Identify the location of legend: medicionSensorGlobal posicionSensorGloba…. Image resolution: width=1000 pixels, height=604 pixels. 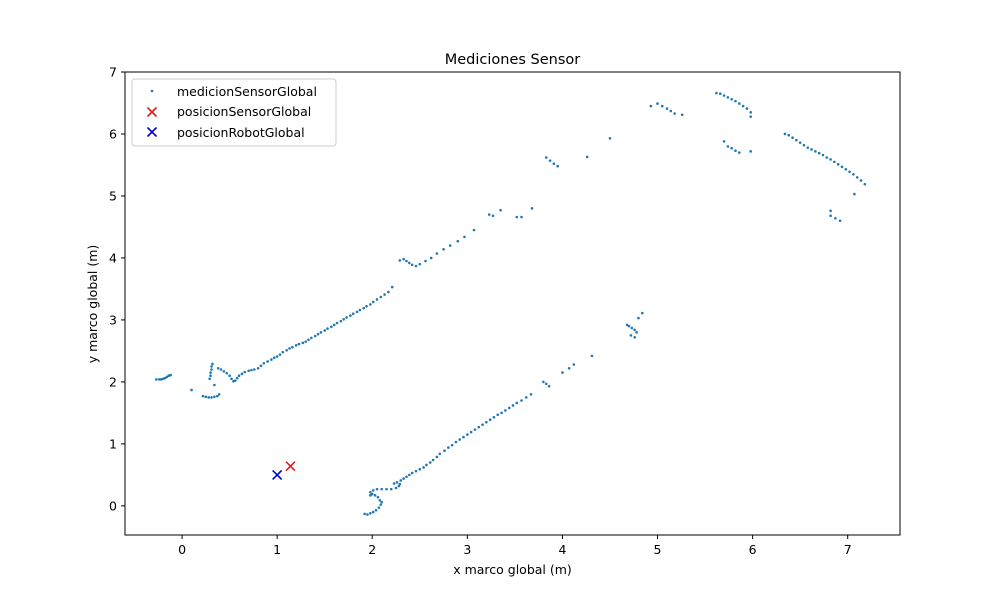
(234, 112).